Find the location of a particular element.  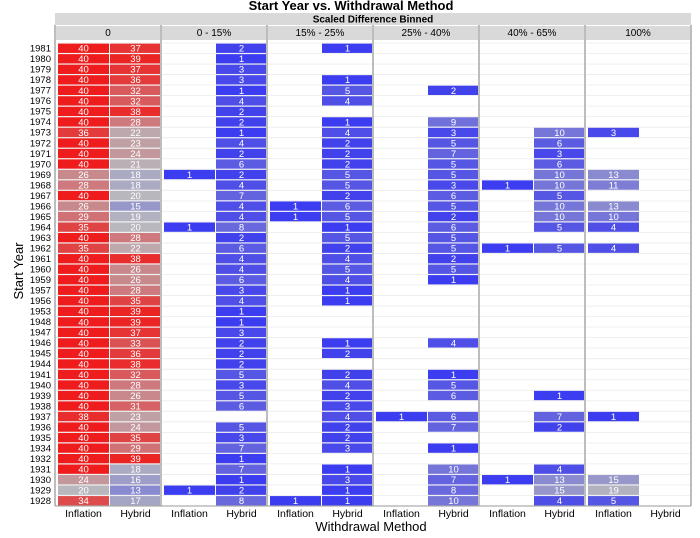

cell-value: 15 is located at coordinates (613, 480).